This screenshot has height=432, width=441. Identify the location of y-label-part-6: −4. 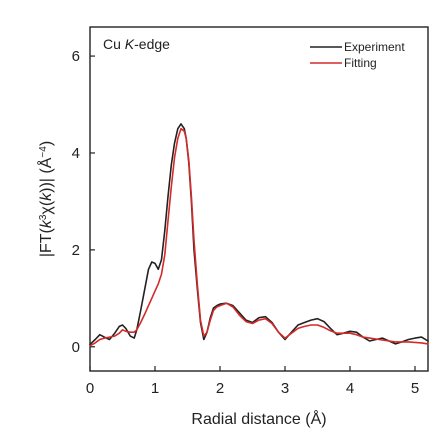
(43, 152).